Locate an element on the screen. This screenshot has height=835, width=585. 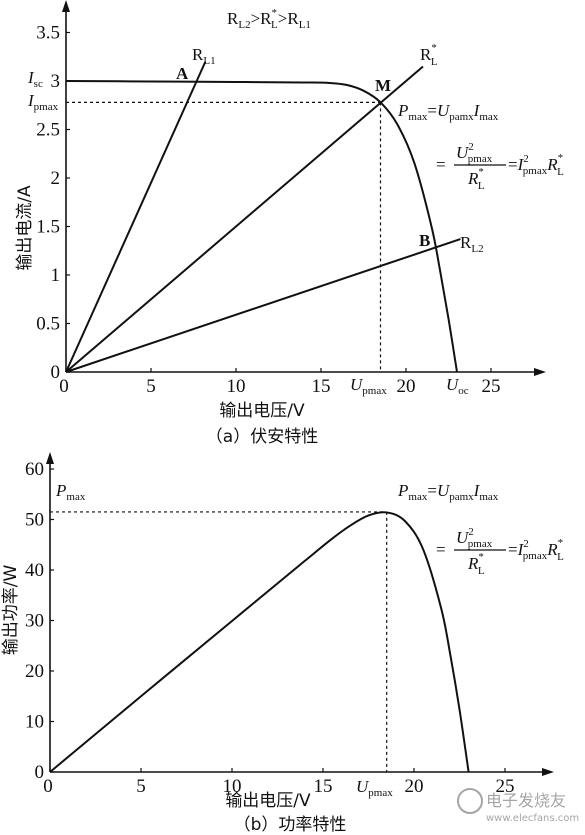
chart-a-x-tick-label: 5 is located at coordinates (151, 386).